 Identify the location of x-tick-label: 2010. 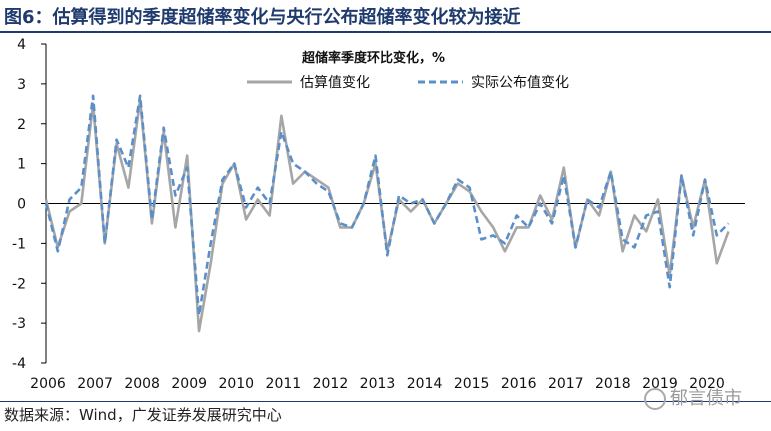
(236, 384).